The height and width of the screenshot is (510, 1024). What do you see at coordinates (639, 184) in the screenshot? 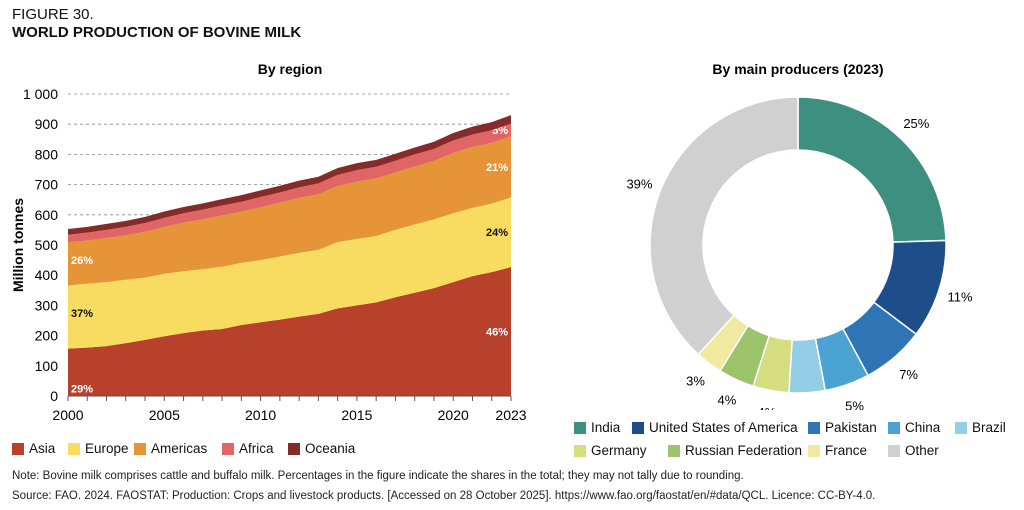
I see `slice-label: 39%` at bounding box center [639, 184].